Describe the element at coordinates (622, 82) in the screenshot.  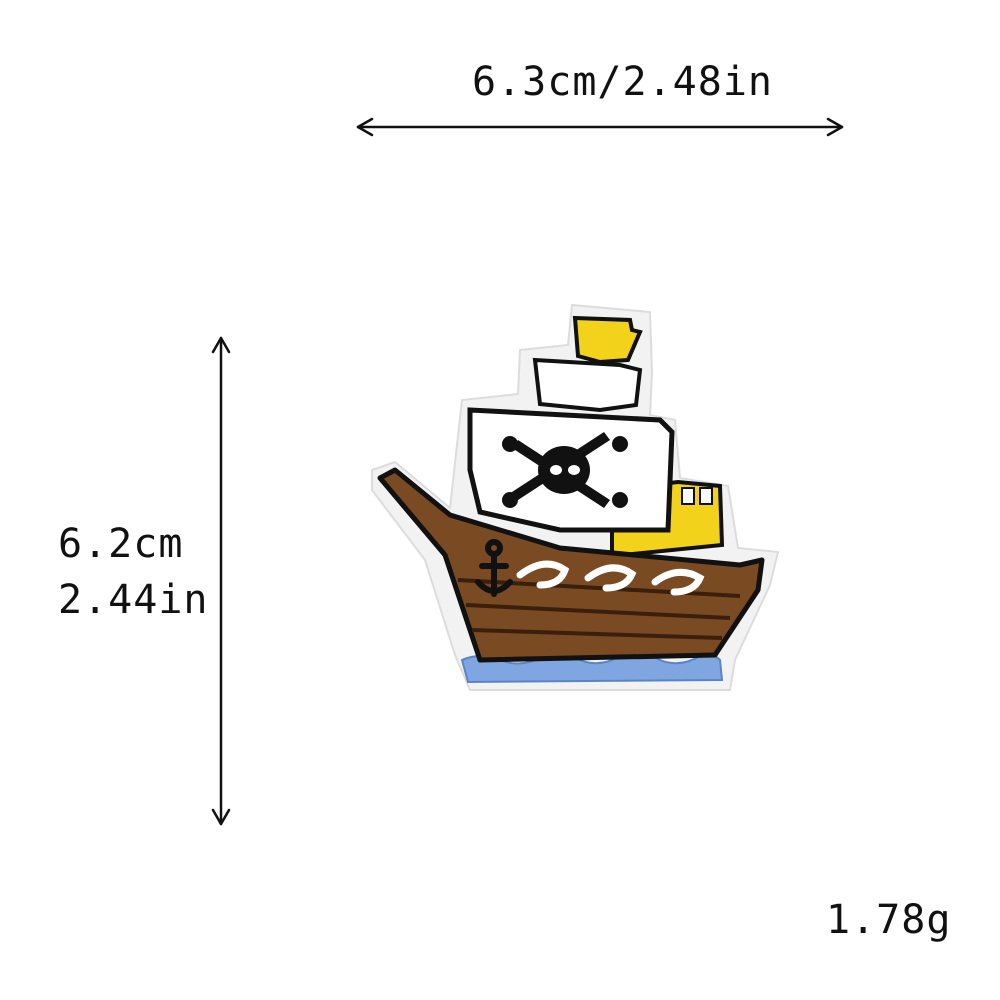
I see `width-dimension-label: 6.3cm/2.48in` at that location.